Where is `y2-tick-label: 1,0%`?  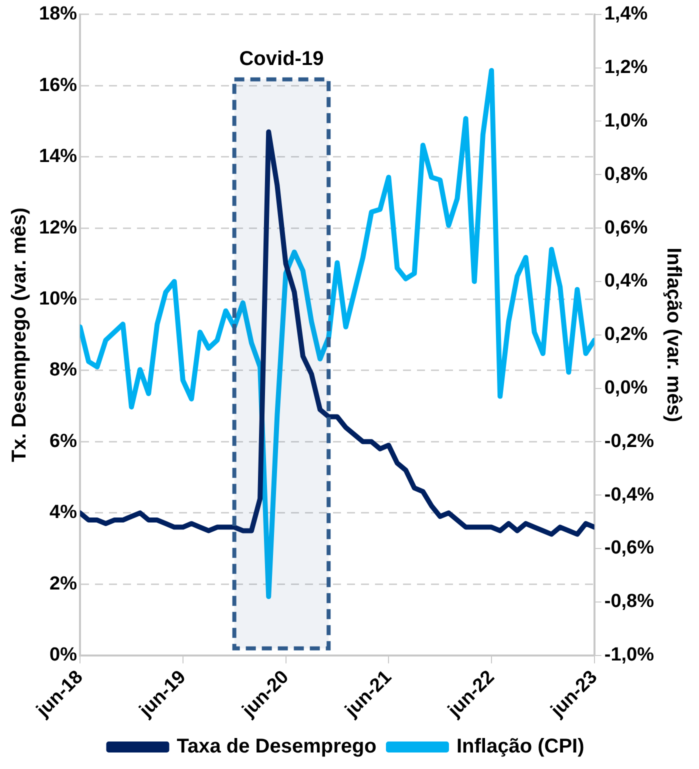 y2-tick-label: 1,0% is located at coordinates (626, 121).